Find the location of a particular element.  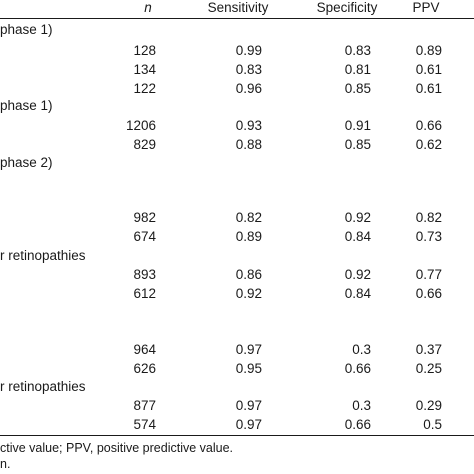

cell-ppv: 0.77 is located at coordinates (428, 274).